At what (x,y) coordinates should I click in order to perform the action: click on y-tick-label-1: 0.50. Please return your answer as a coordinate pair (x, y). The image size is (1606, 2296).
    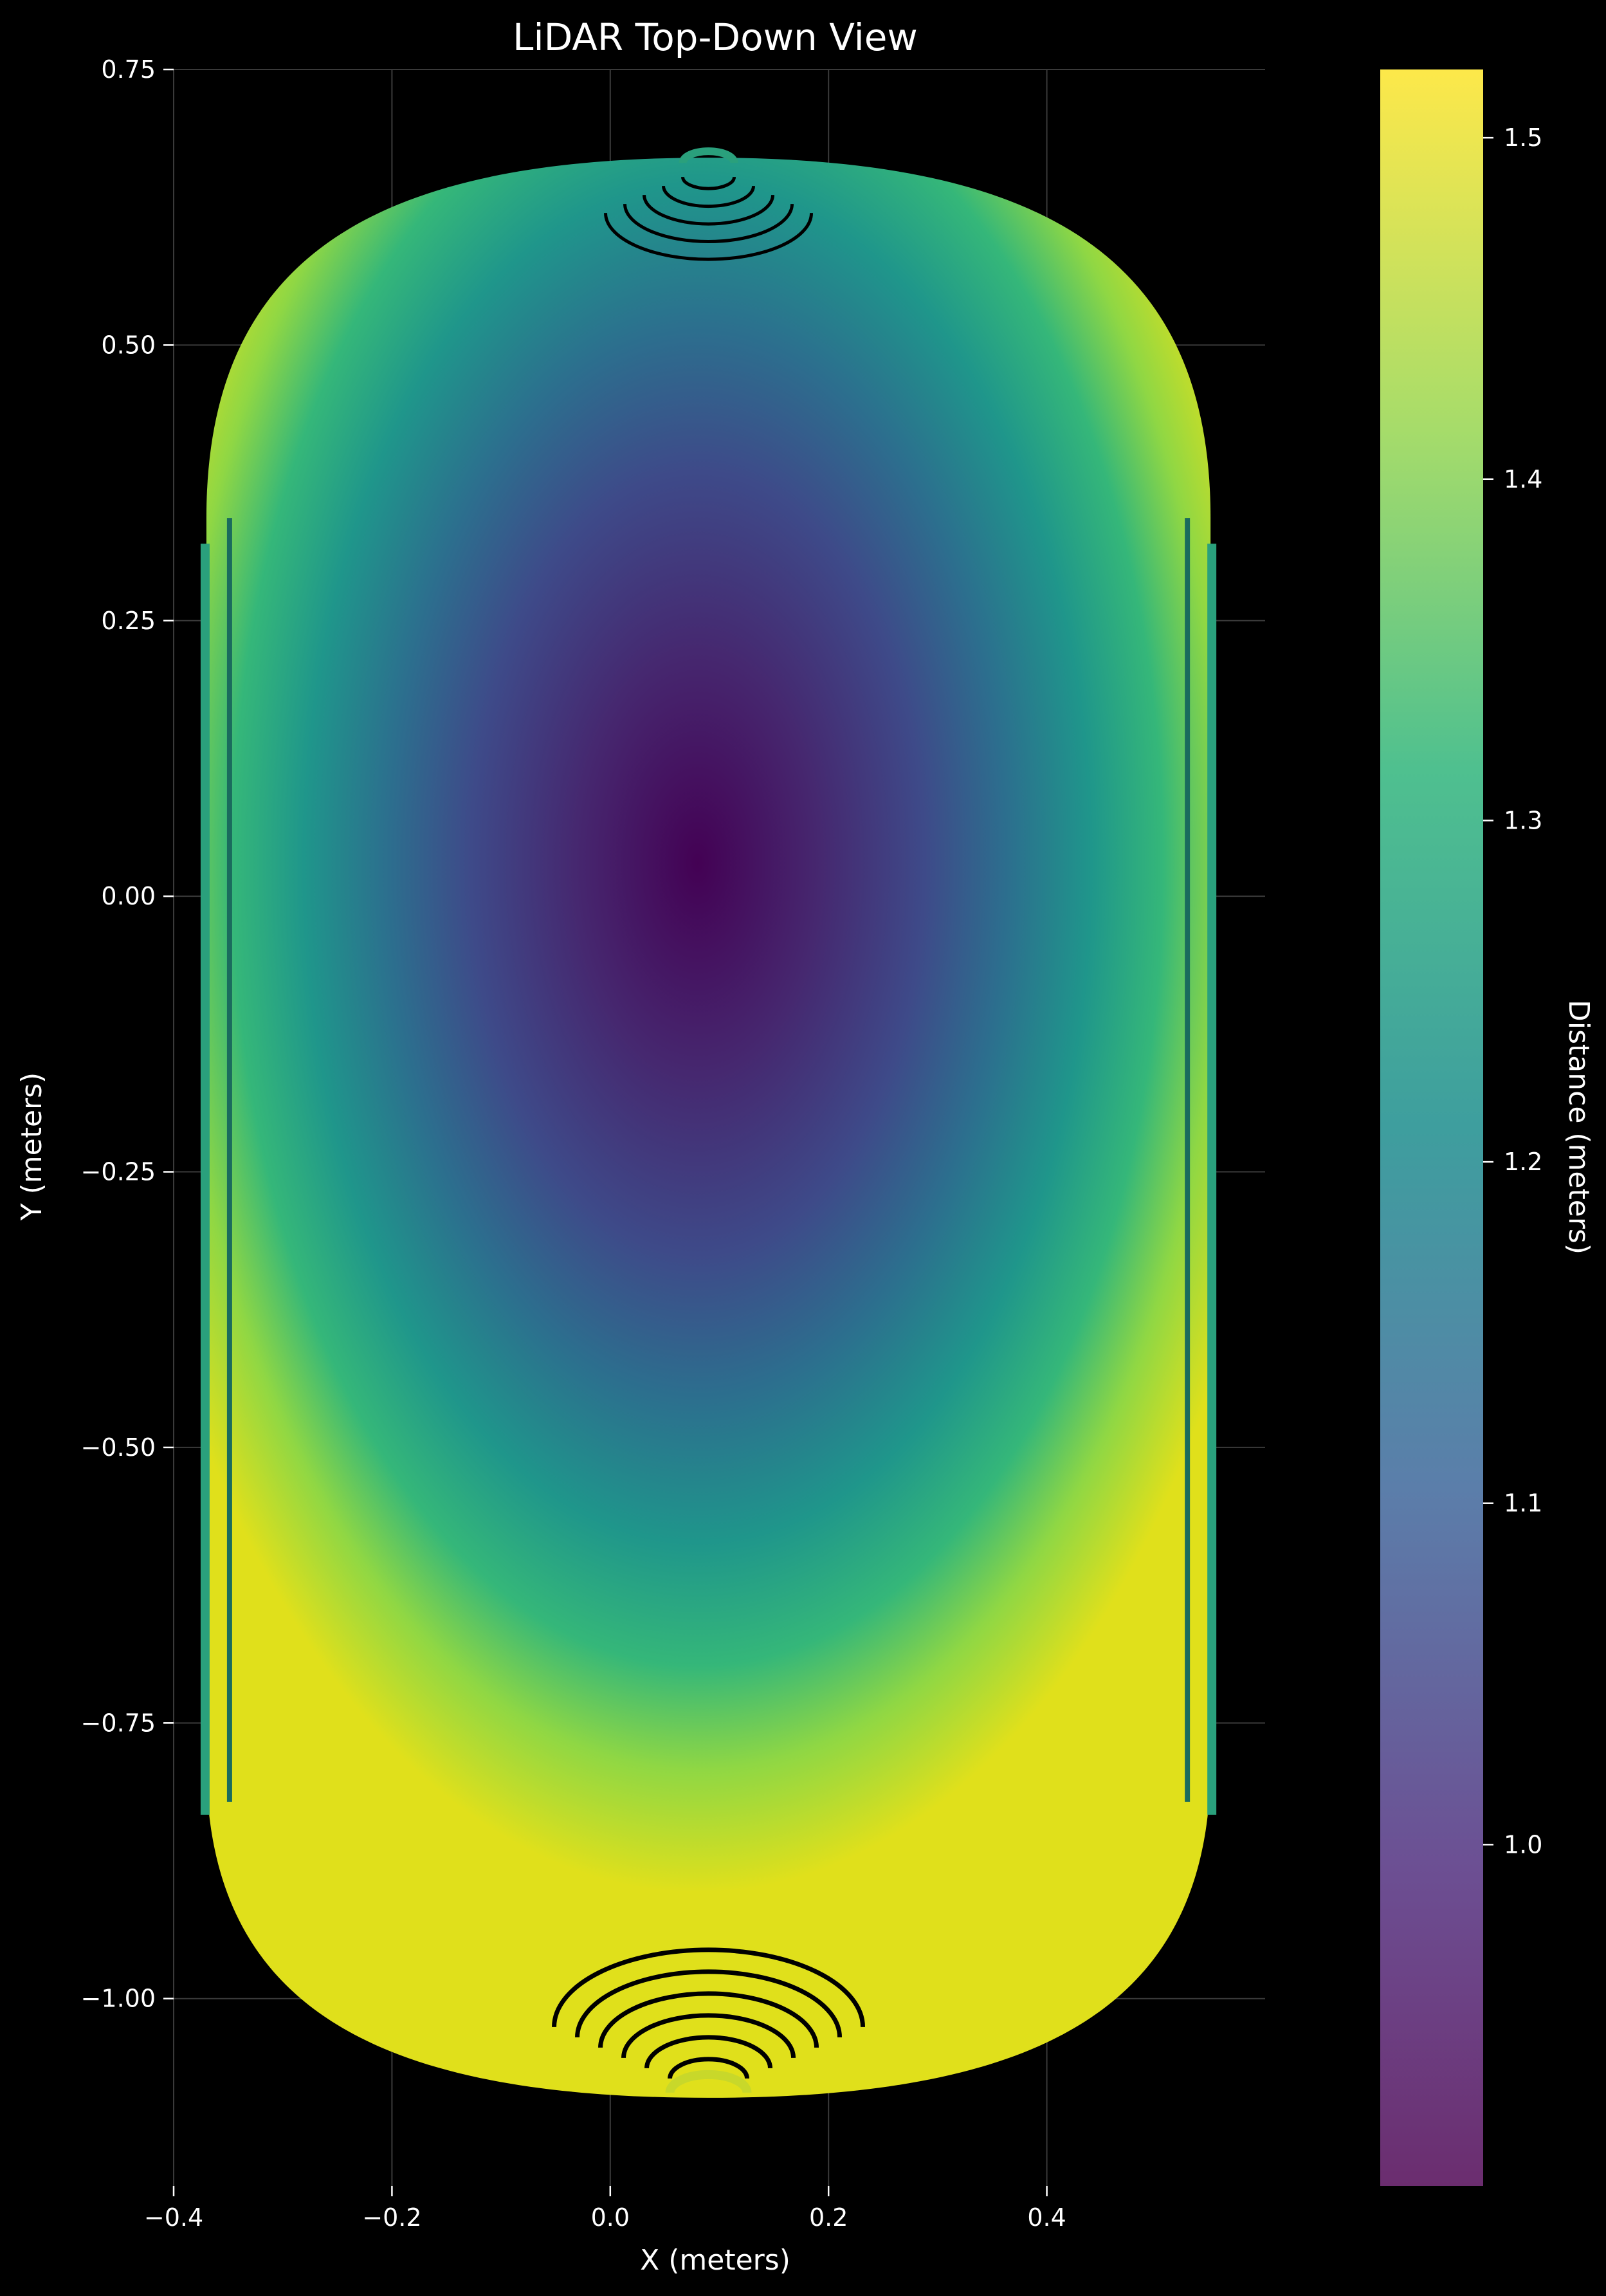
    Looking at the image, I should click on (128, 345).